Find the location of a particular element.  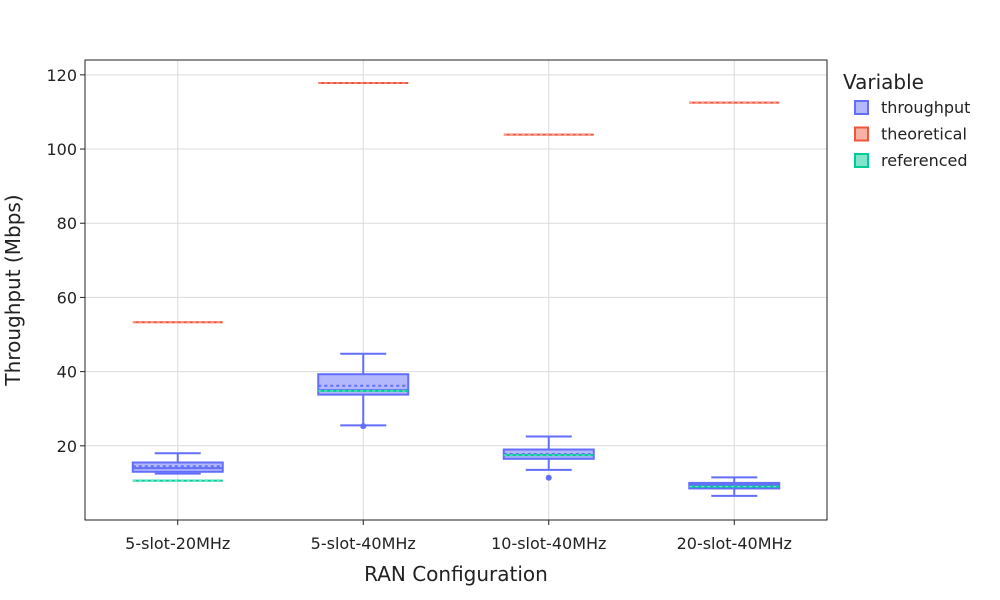

legend-label-theoretical: theoretical is located at coordinates (924, 134).